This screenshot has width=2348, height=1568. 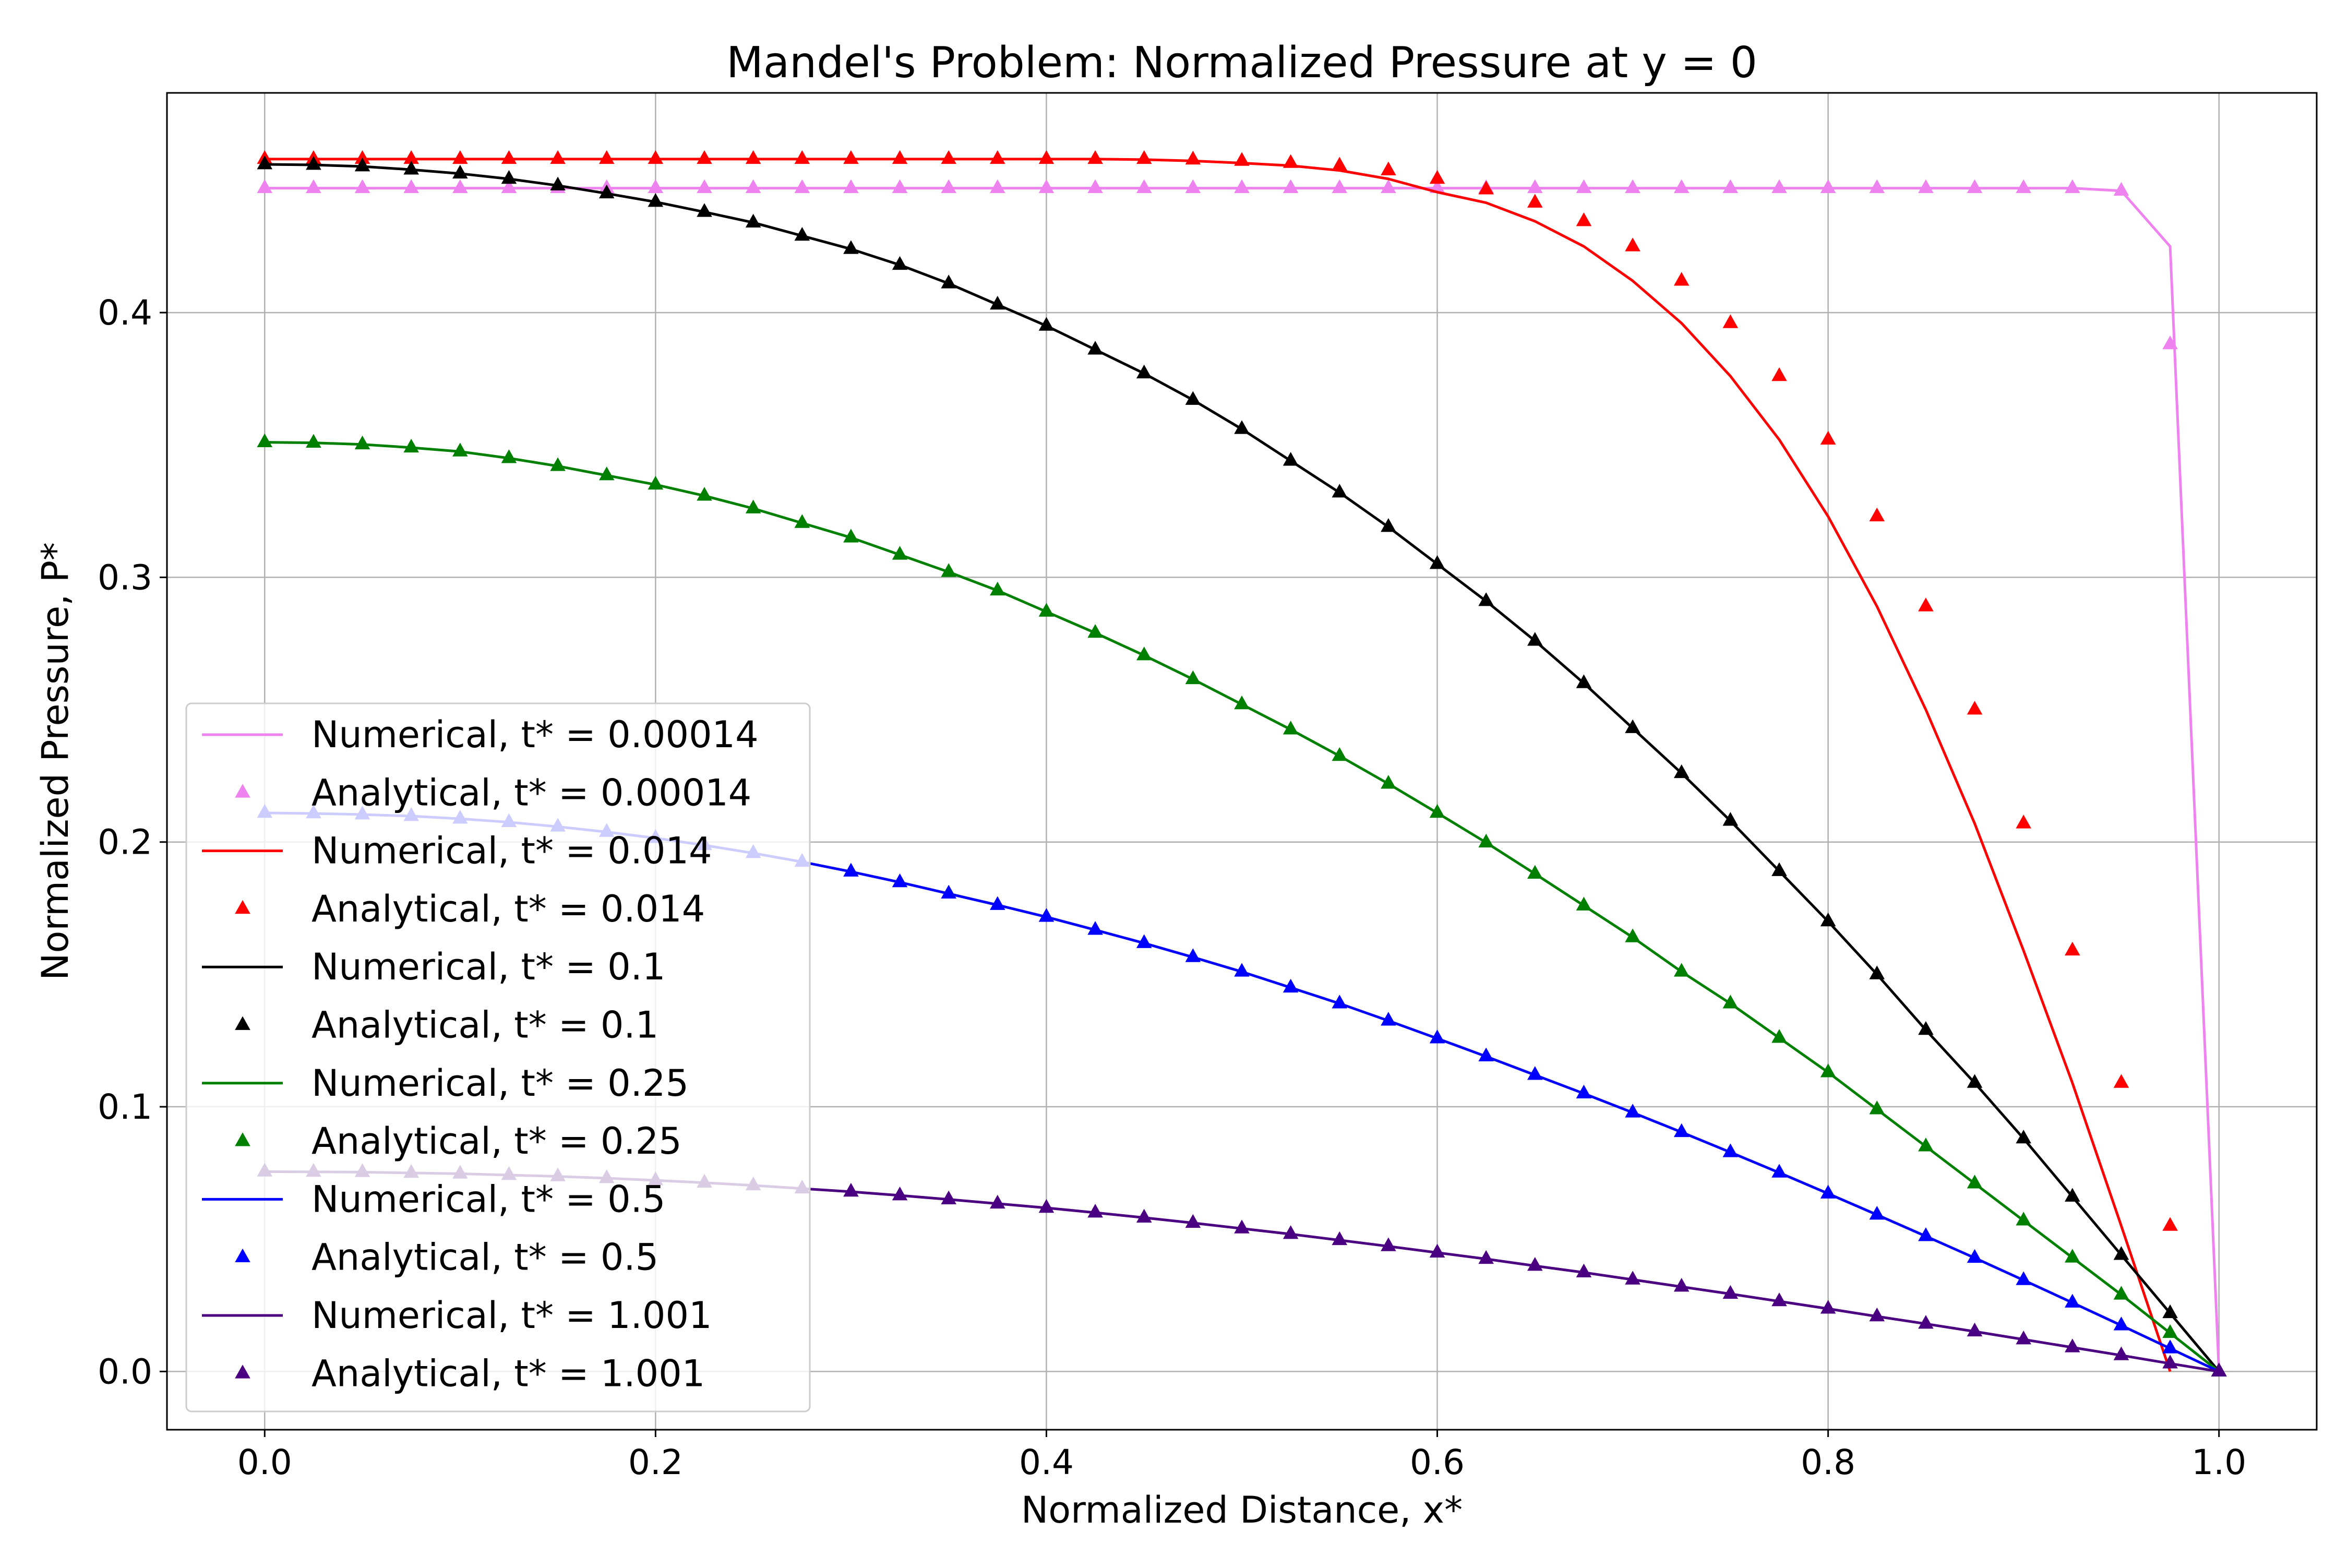 What do you see at coordinates (2218, 1462) in the screenshot?
I see `x-tick-label: 1.0` at bounding box center [2218, 1462].